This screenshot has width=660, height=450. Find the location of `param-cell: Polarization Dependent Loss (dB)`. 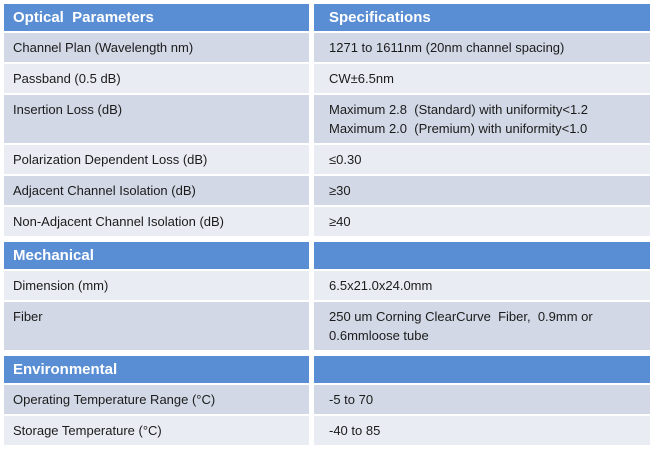

param-cell: Polarization Dependent Loss (dB) is located at coordinates (156, 159).